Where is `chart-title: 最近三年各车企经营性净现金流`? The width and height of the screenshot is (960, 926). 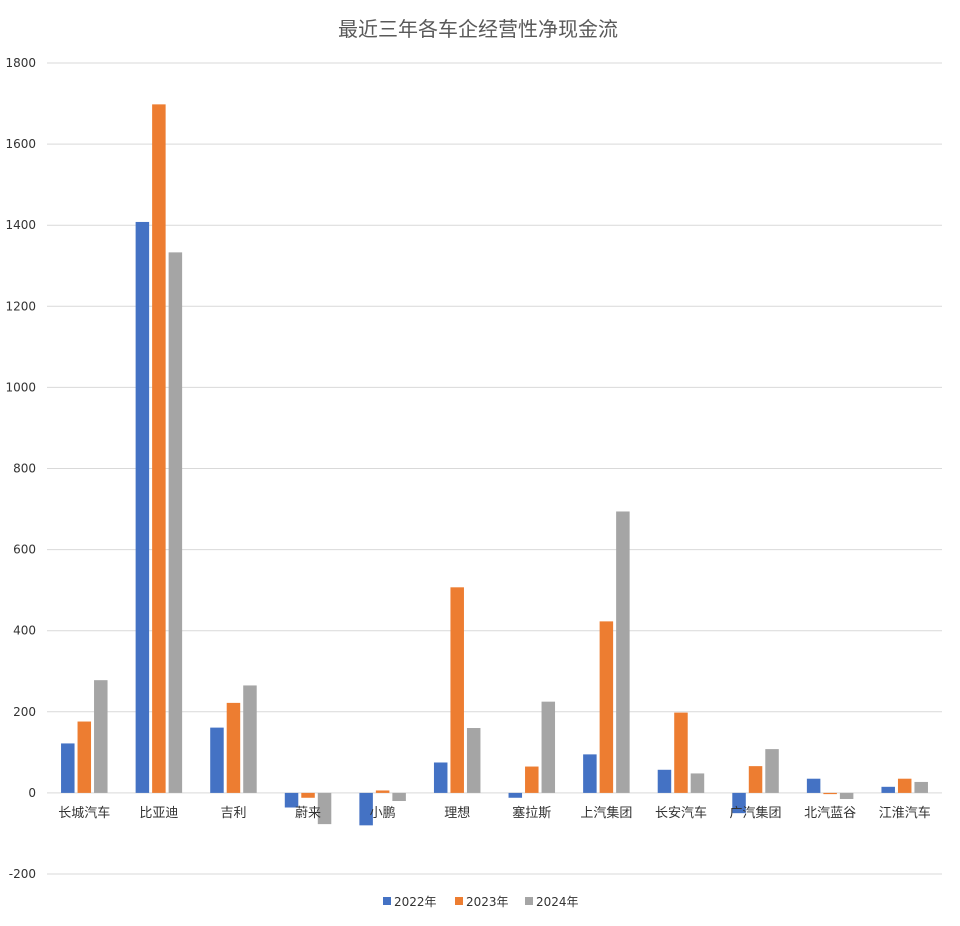
chart-title: 最近三年各车企经营性净现金流 is located at coordinates (478, 29).